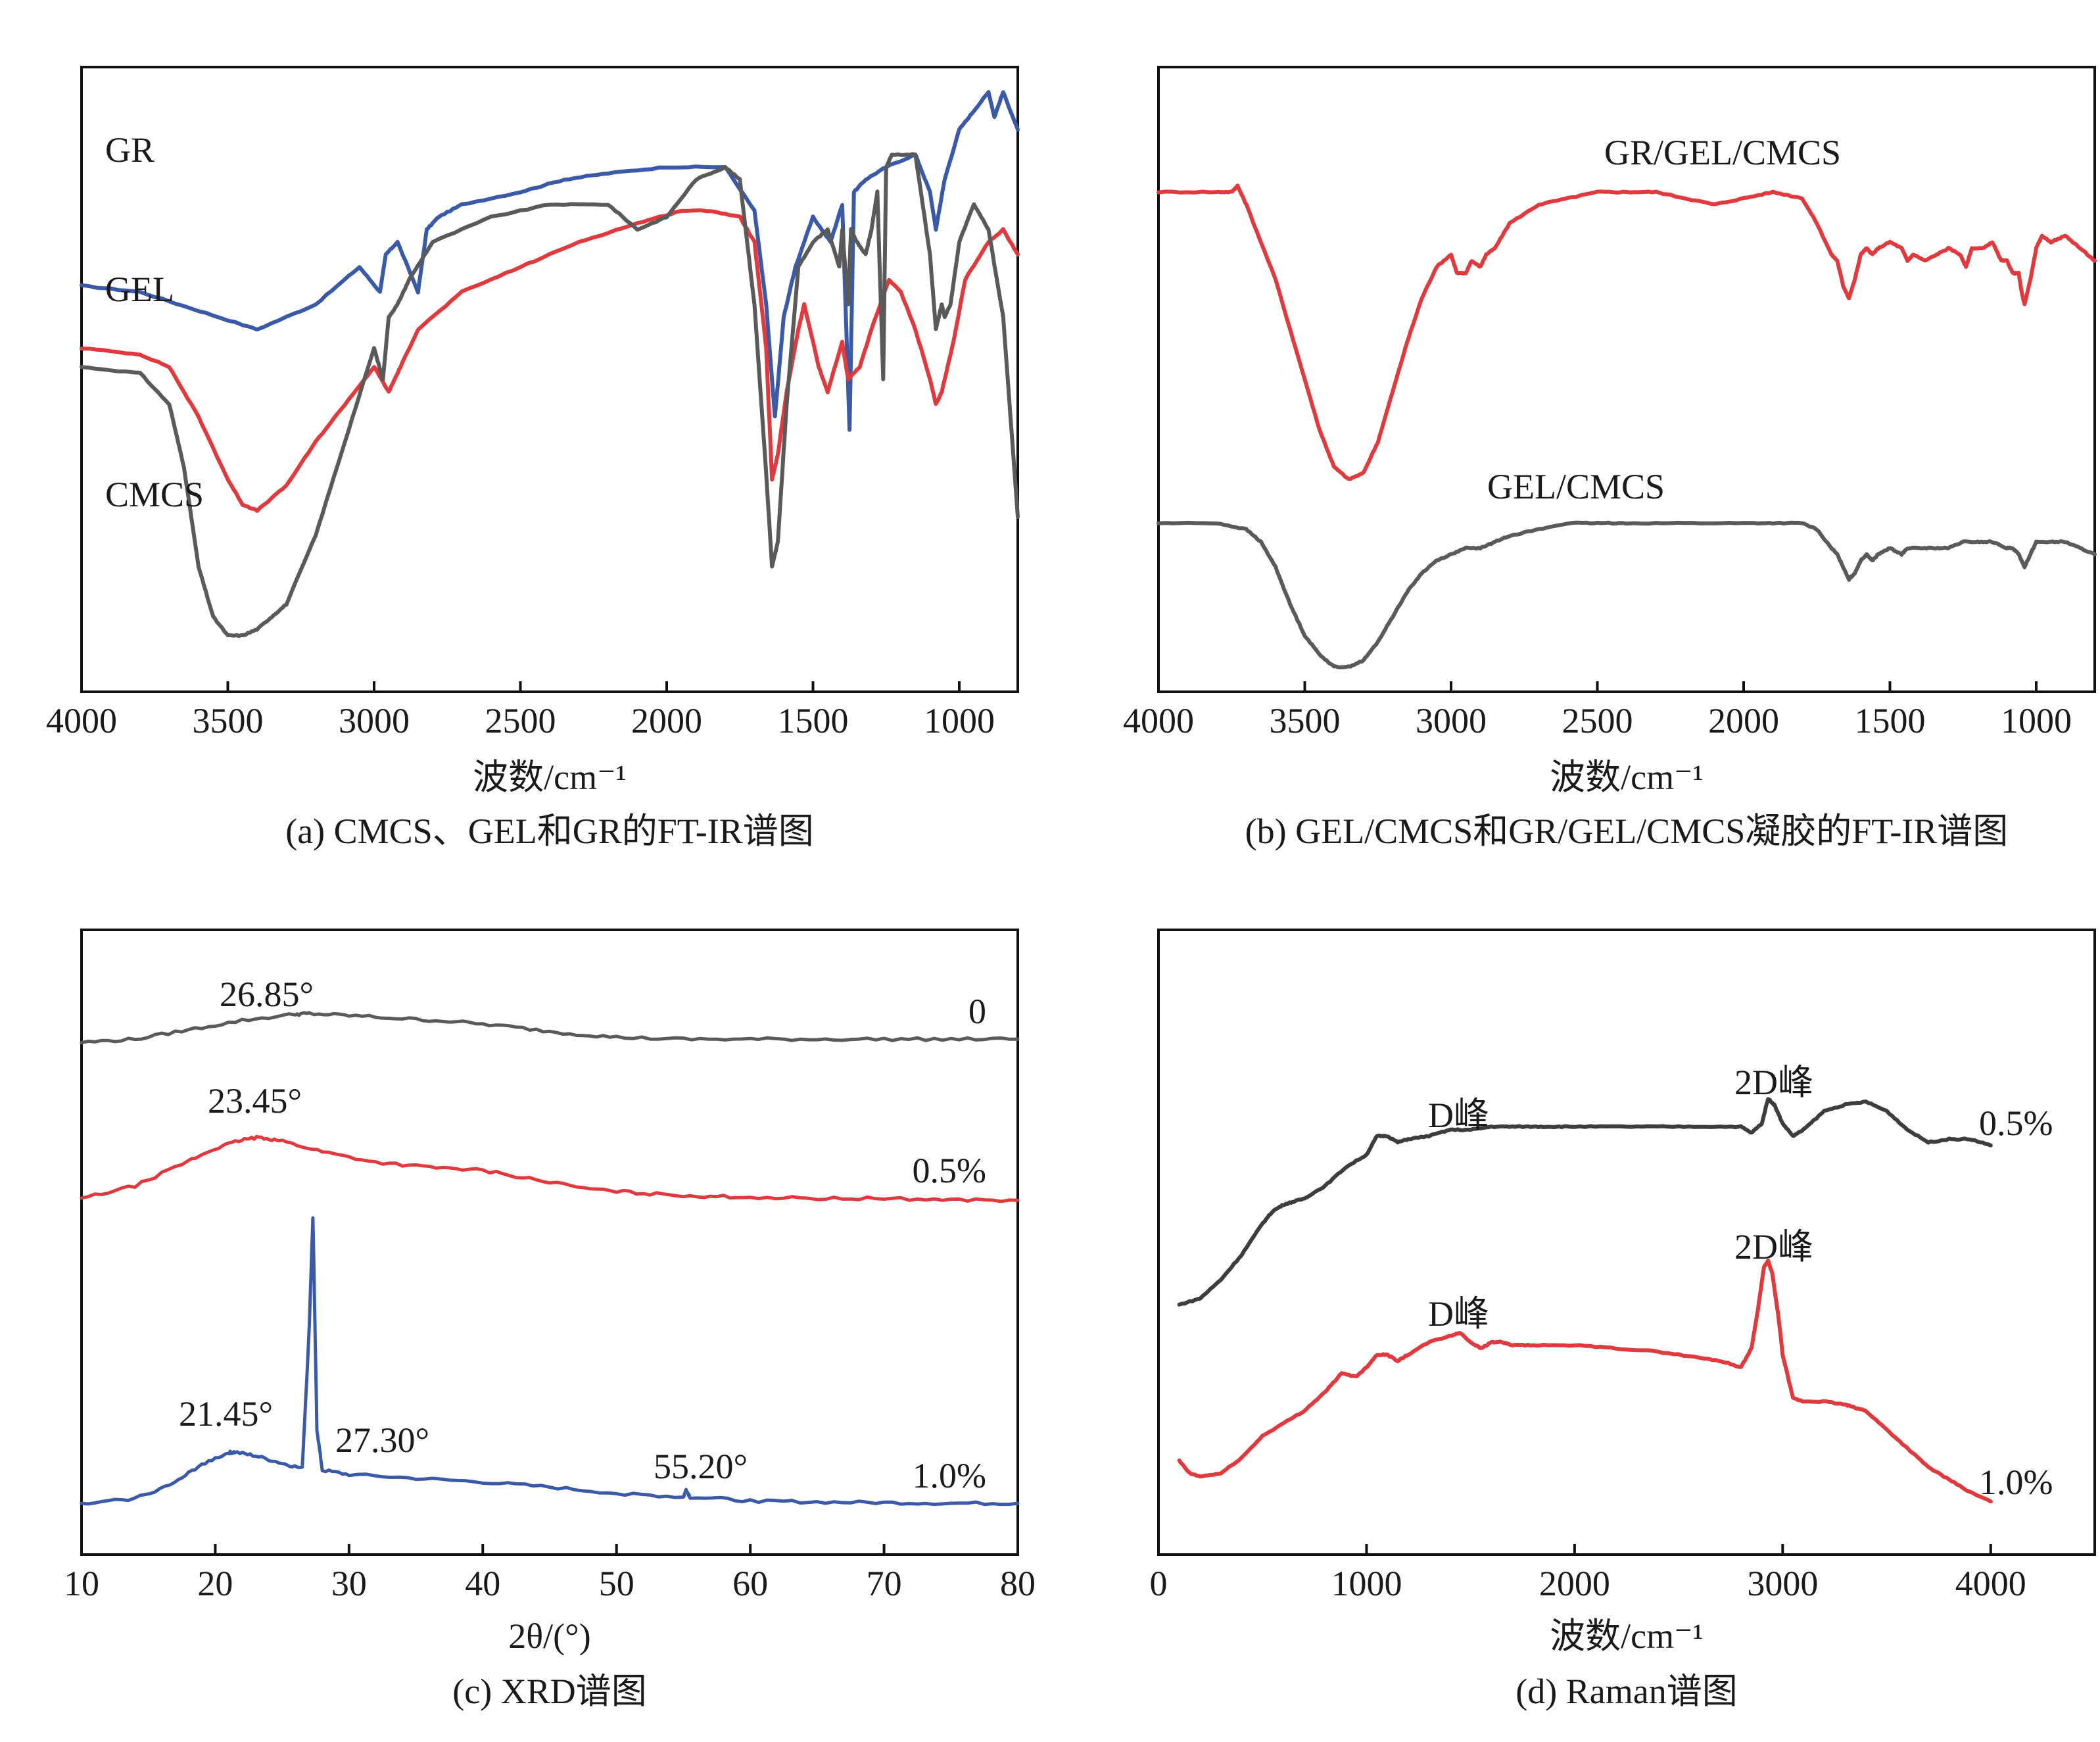 The width and height of the screenshot is (2100, 1742). Describe the element at coordinates (1626, 1691) in the screenshot. I see `panel-d-caption: (d) Raman谱图` at that location.